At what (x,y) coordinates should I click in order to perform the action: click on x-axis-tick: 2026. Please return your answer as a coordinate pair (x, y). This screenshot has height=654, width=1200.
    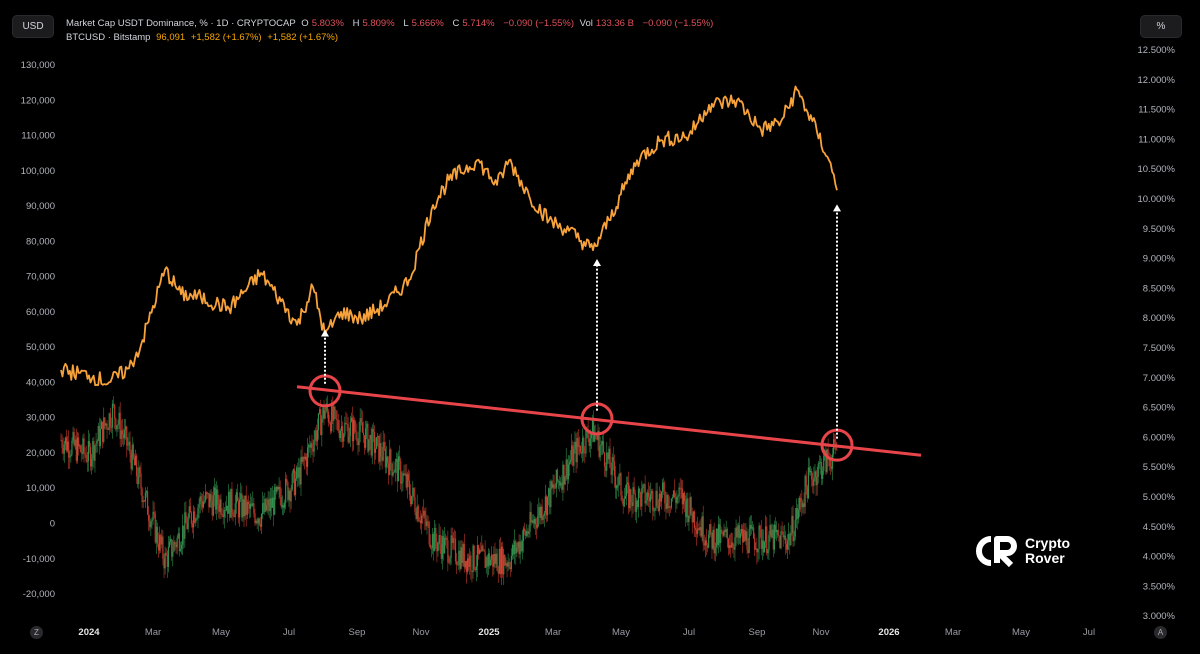
    Looking at the image, I should click on (888, 632).